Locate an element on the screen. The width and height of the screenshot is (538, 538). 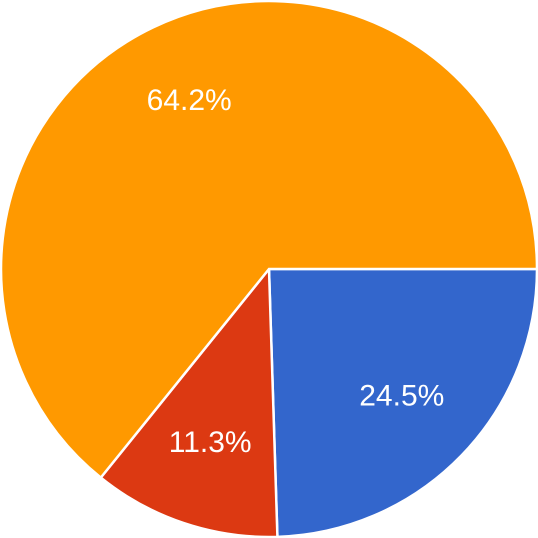
slice-label: 24.5% is located at coordinates (401, 396).